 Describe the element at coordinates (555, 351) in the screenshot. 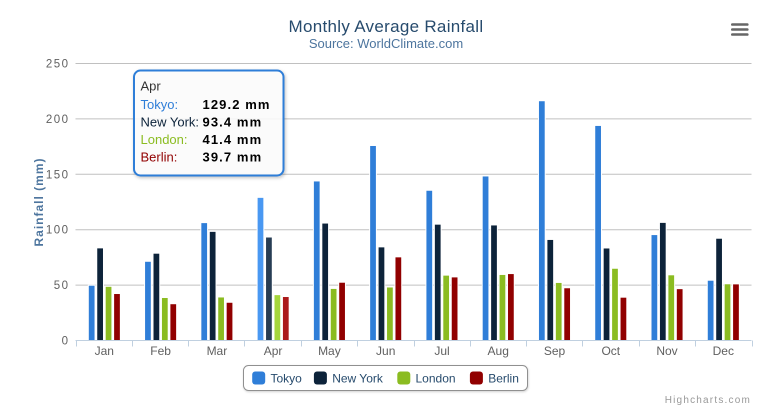

I see `svg-text: Sep` at that location.